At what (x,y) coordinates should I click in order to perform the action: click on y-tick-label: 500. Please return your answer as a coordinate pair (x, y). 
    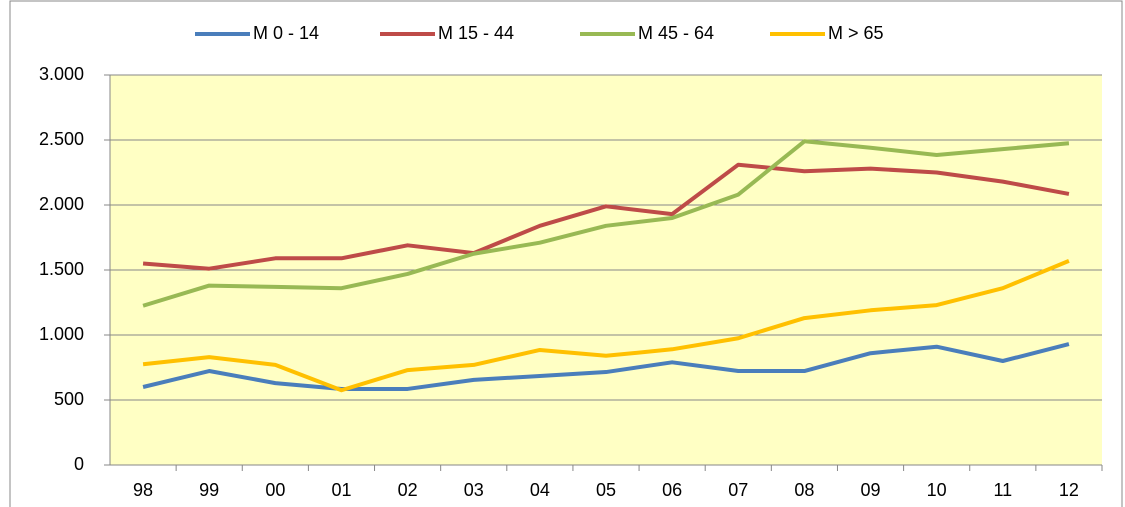
    Looking at the image, I should click on (69, 399).